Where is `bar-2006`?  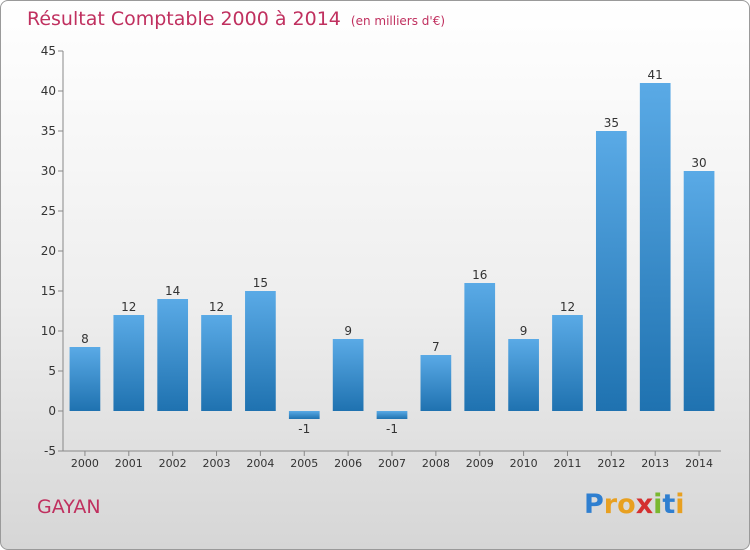 bar-2006 is located at coordinates (348, 375).